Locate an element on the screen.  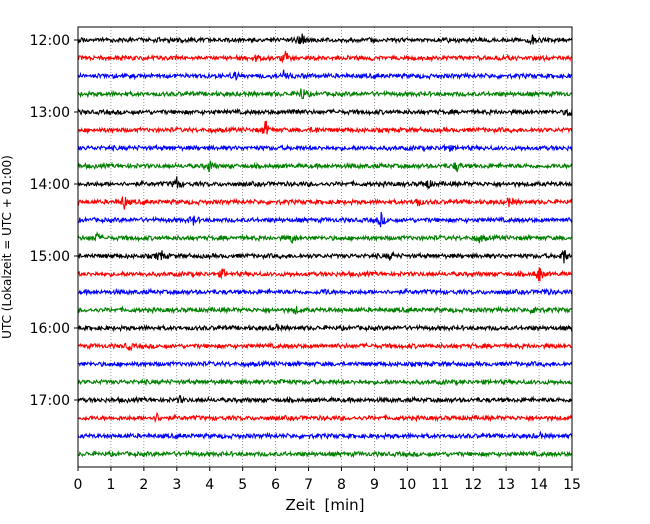
y-tick-label-4: 16:00 is located at coordinates (50, 329).